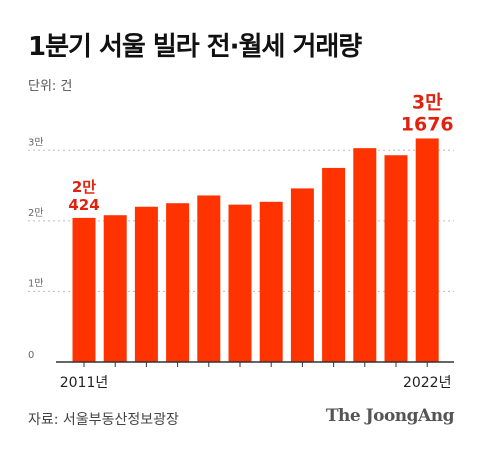 The image size is (480, 452). I want to click on chart-title: 1분기 서울 빌라 전·월세 거래량, so click(195, 47).